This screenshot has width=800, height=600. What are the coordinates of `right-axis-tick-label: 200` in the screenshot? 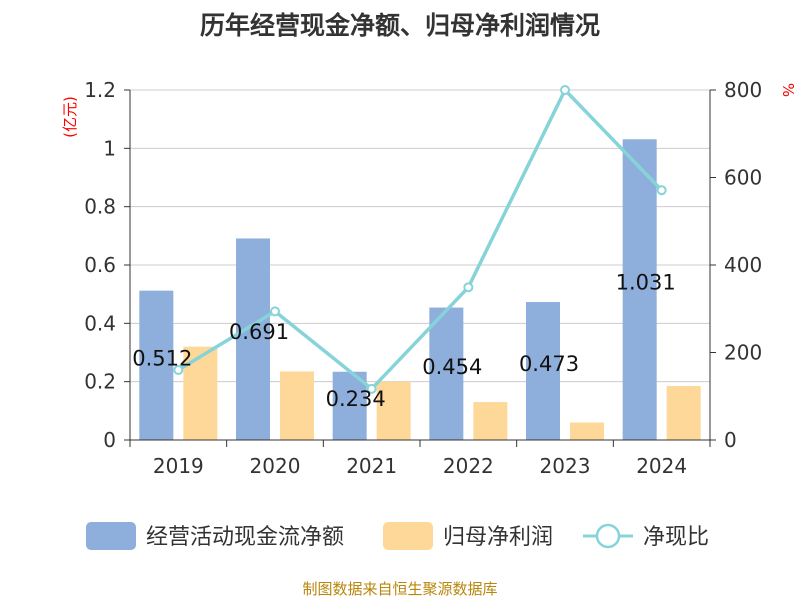 It's located at (743, 353).